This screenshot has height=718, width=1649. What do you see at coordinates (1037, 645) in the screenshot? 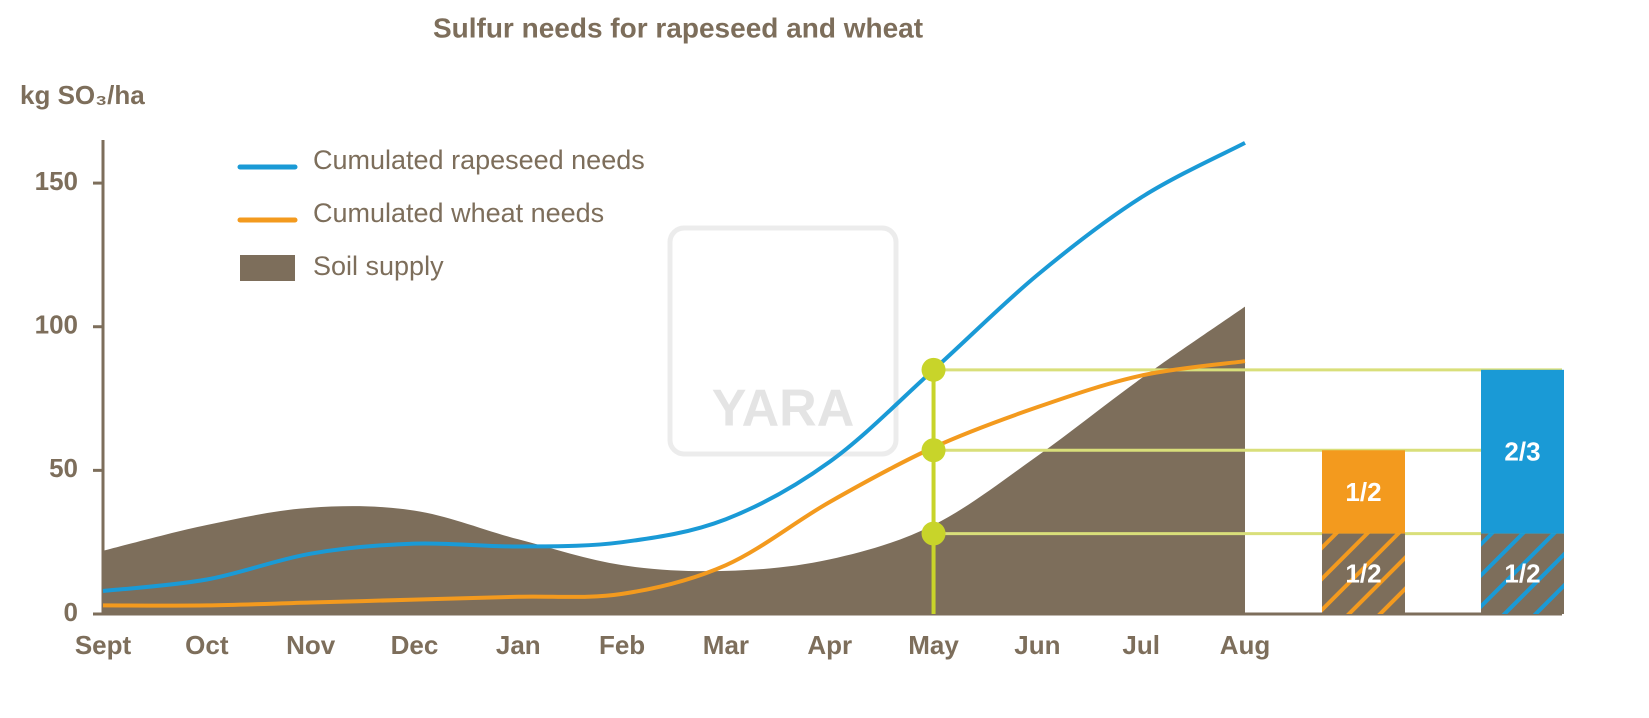
I see `x-tick-label: Jun` at bounding box center [1037, 645].